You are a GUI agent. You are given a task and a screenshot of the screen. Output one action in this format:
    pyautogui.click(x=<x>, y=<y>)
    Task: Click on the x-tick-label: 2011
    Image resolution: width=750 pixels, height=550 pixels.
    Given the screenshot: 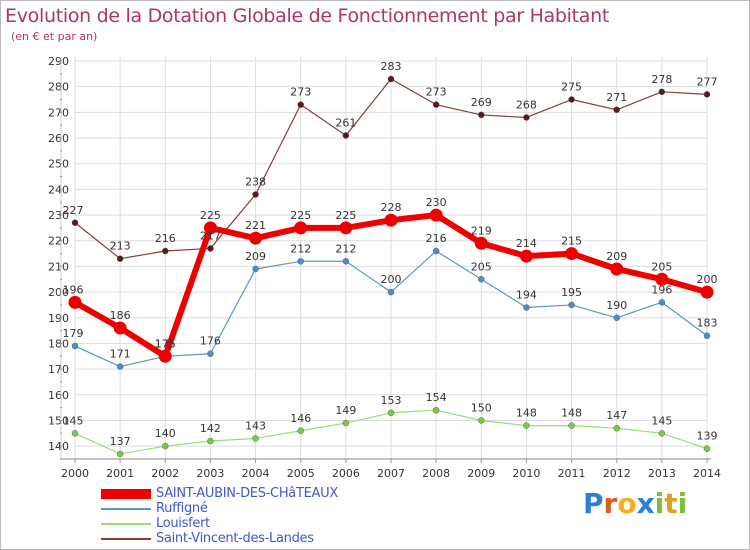 What is the action you would take?
    pyautogui.click(x=572, y=473)
    